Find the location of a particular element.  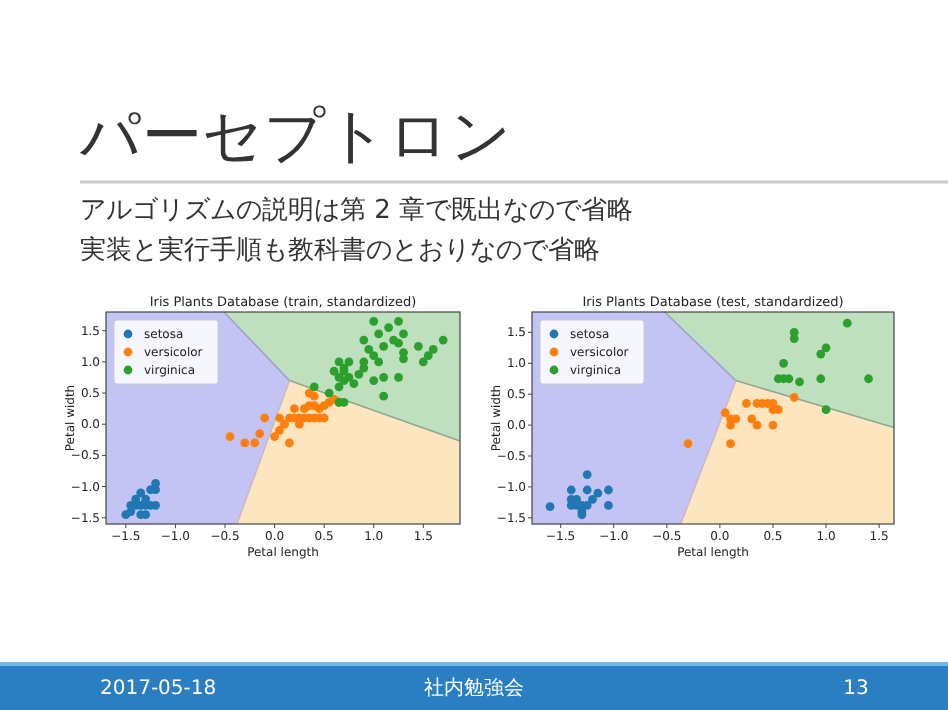

text: 実装と実行手順も教科書のとおりなので省略 is located at coordinates (340, 250).